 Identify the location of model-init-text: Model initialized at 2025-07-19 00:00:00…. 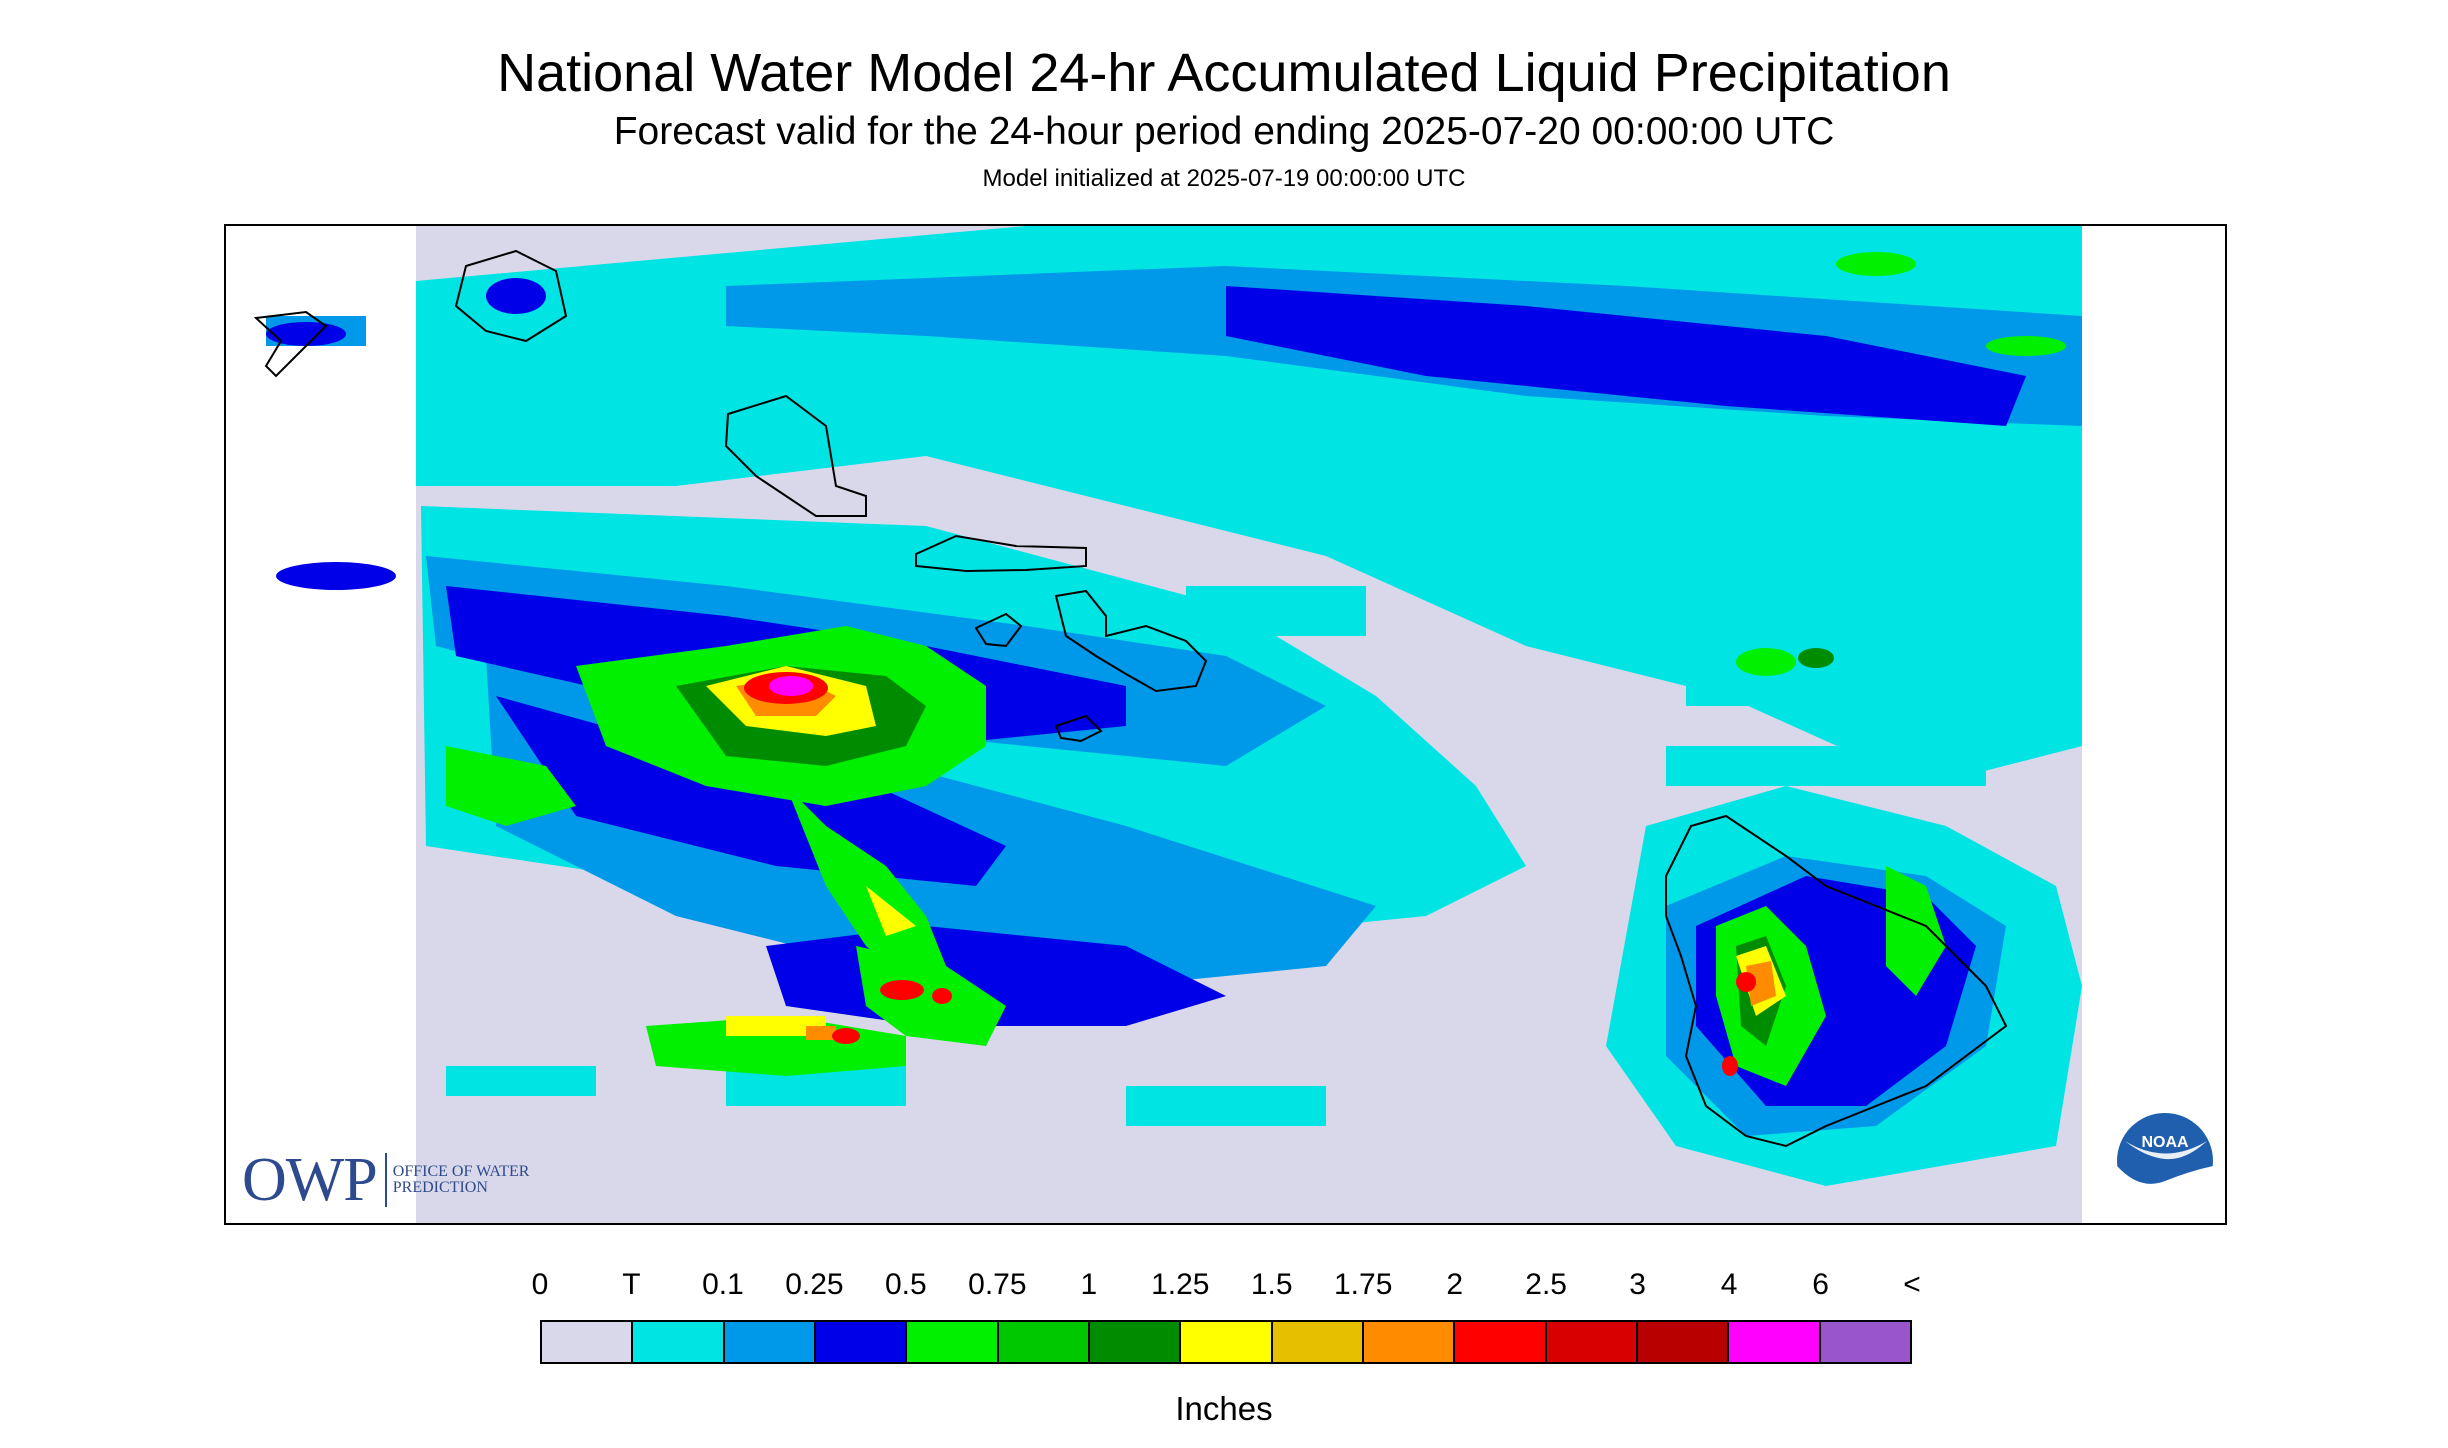
(1224, 178).